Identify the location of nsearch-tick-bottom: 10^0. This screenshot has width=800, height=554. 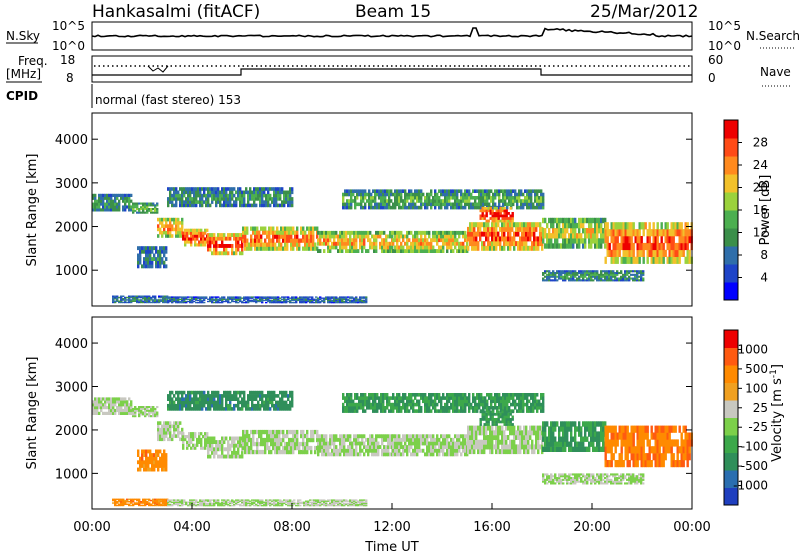
(724, 46).